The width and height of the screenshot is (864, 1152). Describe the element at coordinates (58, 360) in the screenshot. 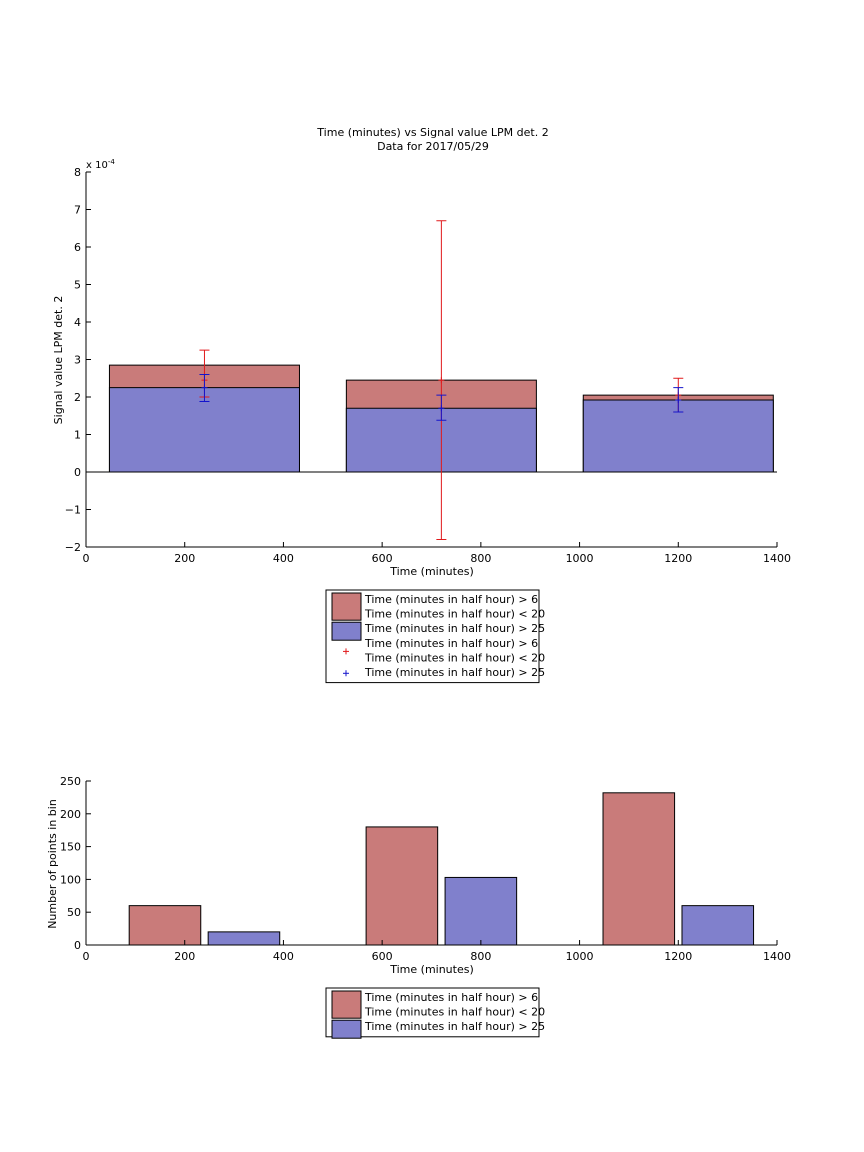

I see `y-axis-label: Signal value LPM det. 2` at that location.